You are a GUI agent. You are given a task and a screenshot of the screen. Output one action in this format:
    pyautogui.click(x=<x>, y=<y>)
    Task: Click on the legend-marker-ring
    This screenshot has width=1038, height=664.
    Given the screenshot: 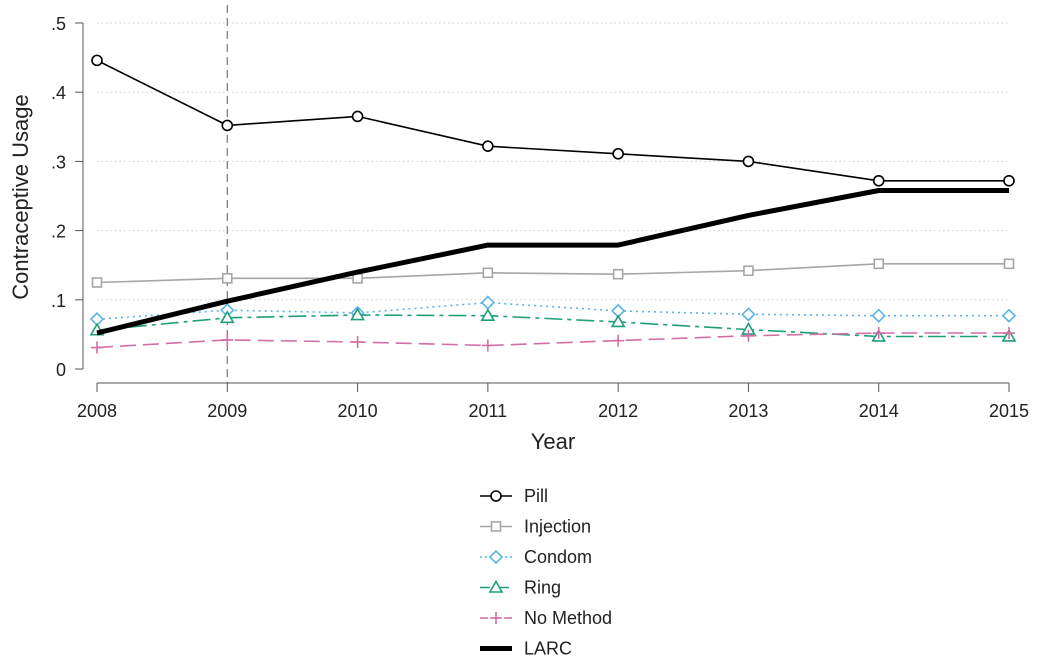 What is the action you would take?
    pyautogui.click(x=496, y=586)
    